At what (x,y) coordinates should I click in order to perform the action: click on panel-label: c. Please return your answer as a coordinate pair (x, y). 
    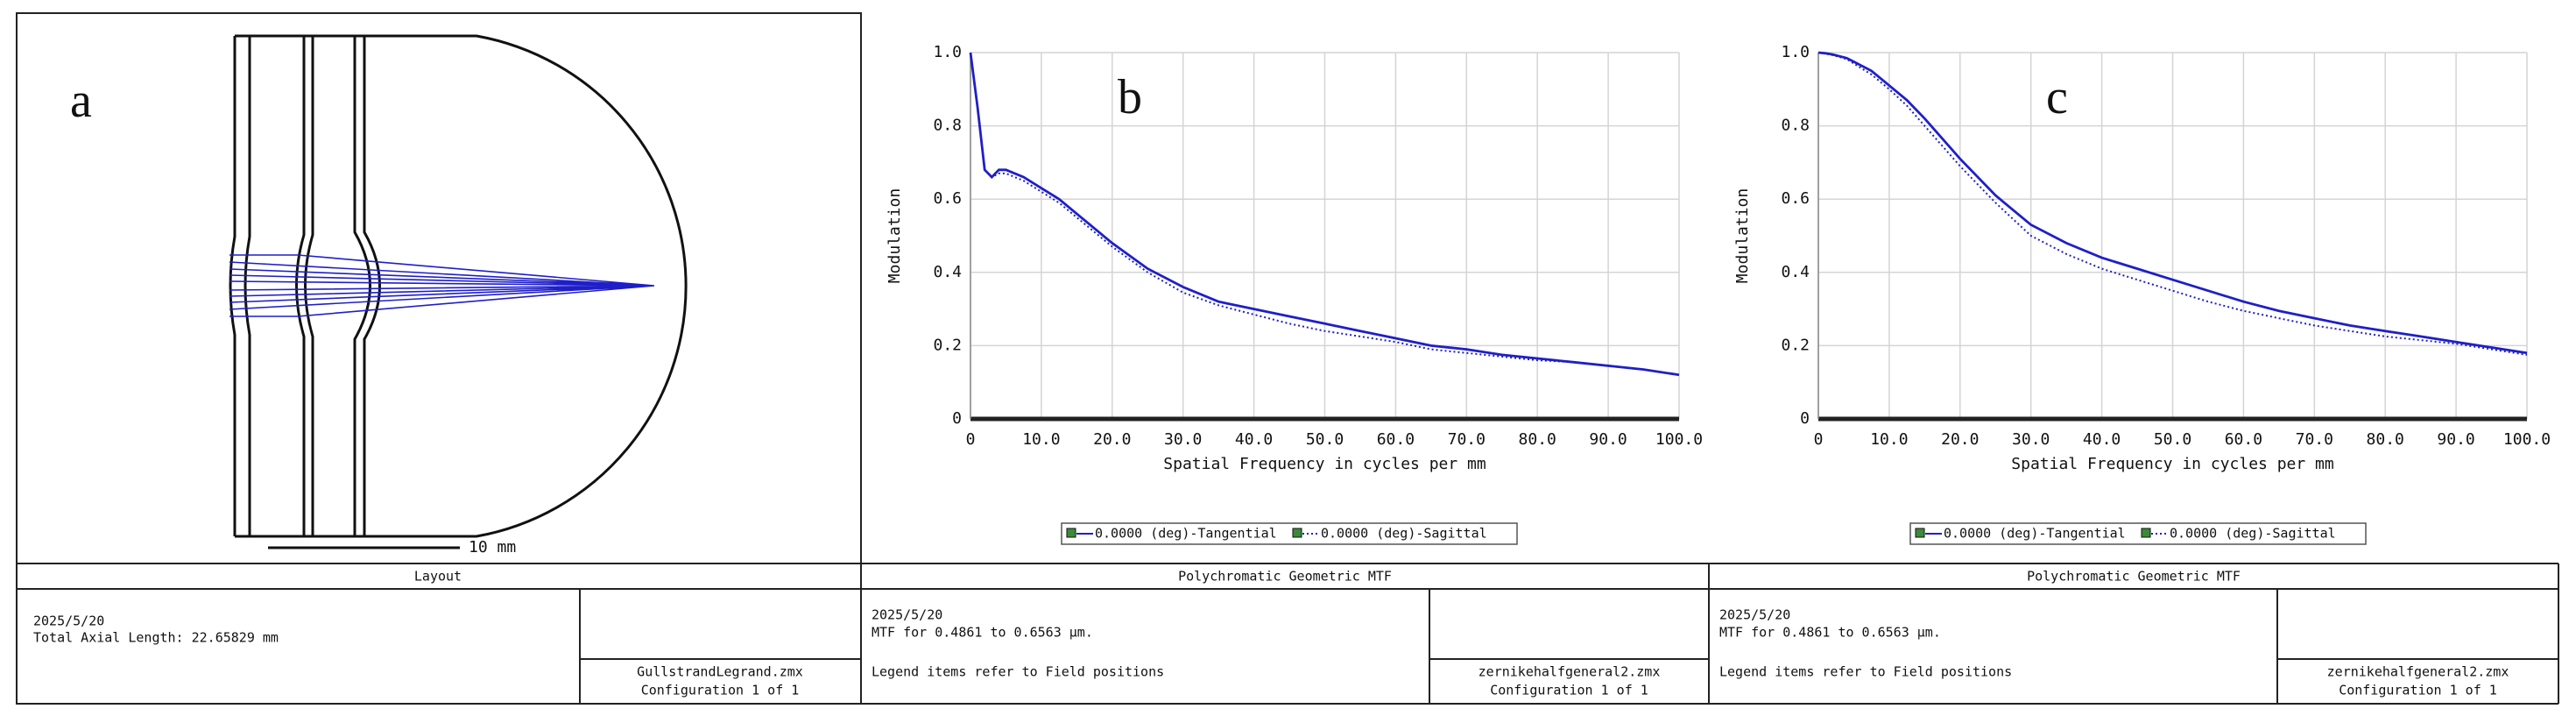
    Looking at the image, I should click on (2057, 97).